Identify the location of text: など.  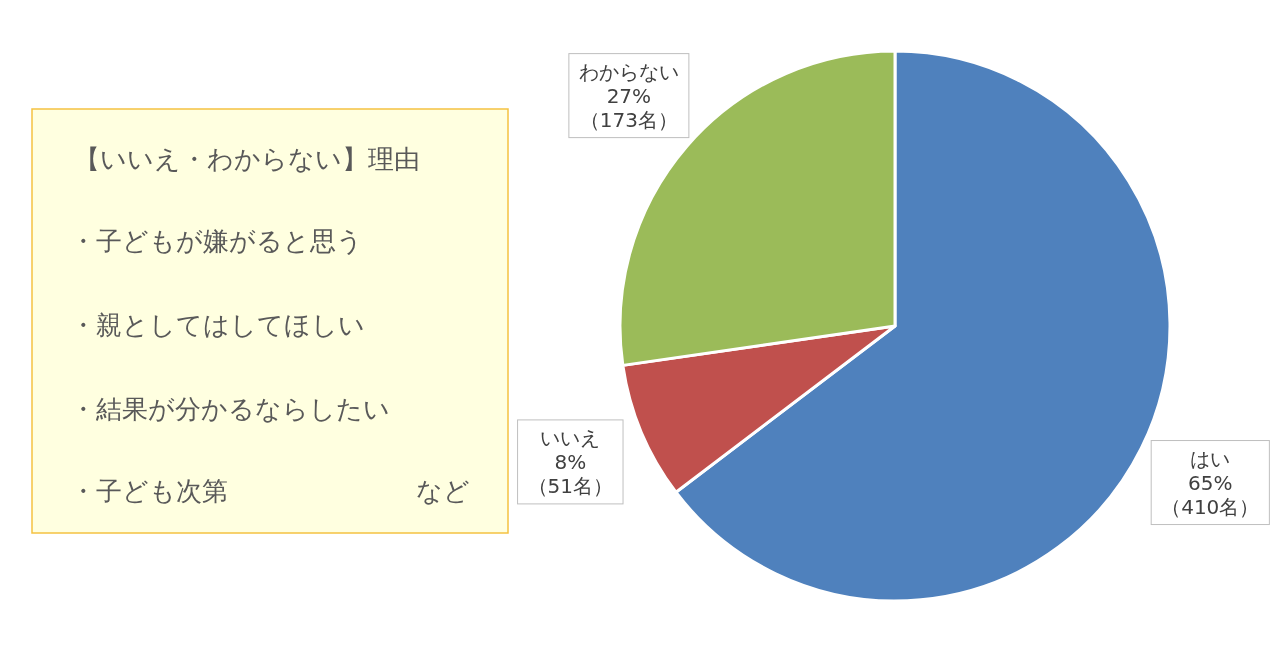
(443, 491).